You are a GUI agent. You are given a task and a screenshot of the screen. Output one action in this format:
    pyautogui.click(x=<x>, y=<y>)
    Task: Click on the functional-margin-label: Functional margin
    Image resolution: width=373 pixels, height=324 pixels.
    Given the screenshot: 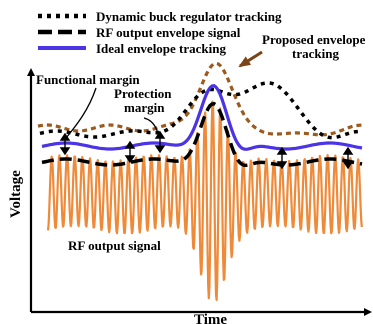 What is the action you would take?
    pyautogui.click(x=88, y=79)
    